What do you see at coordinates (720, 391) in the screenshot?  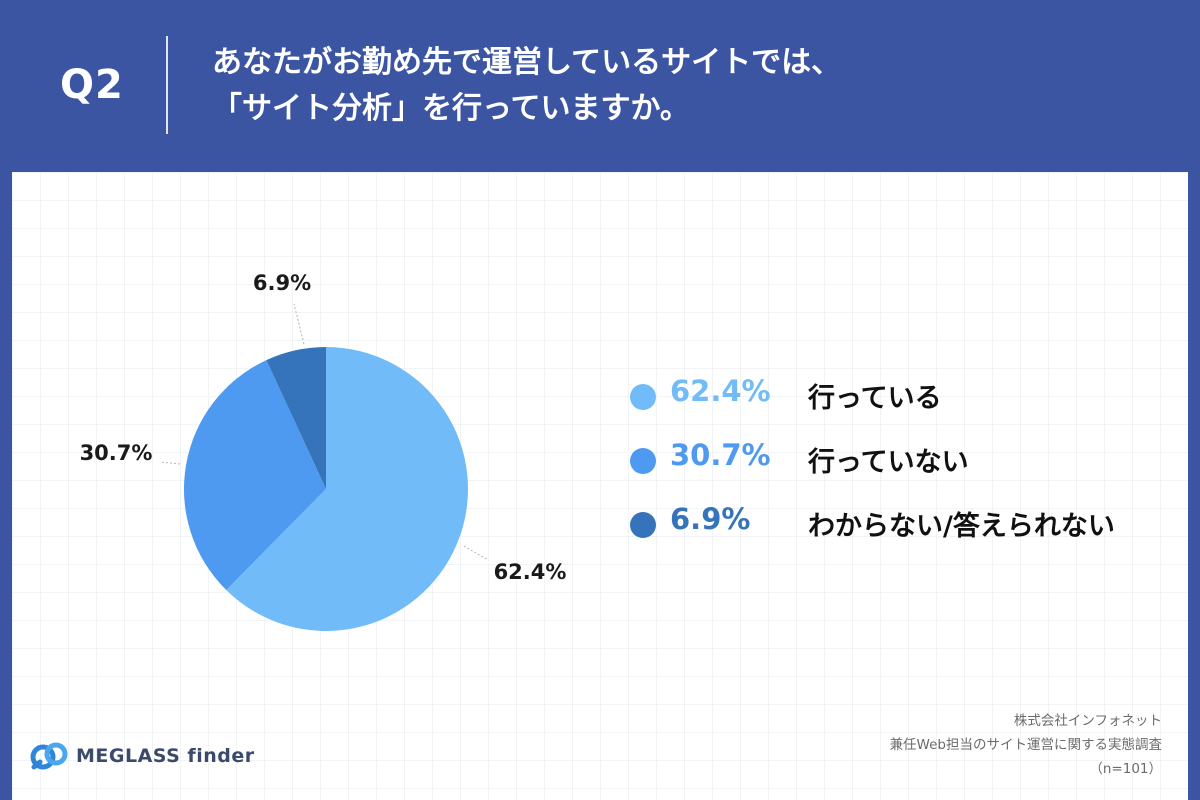 I see `legend-percent-0: 62.4%` at bounding box center [720, 391].